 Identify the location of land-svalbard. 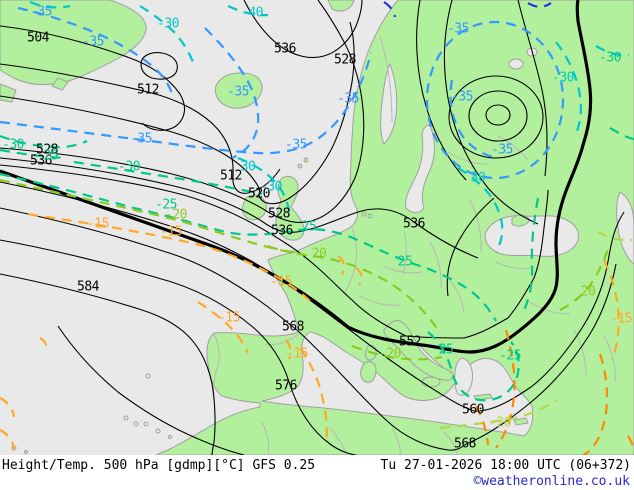
(341, 6).